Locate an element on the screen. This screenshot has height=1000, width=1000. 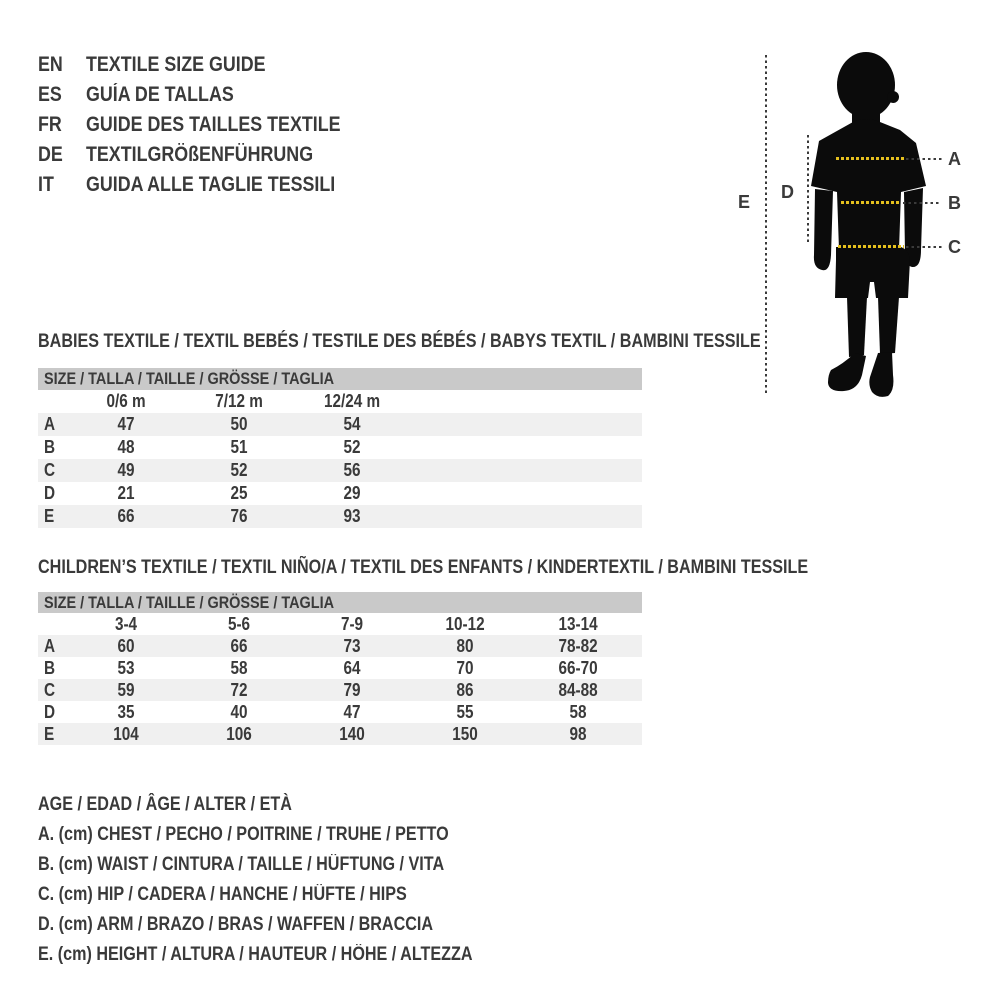
table-cell: 21 is located at coordinates (126, 493).